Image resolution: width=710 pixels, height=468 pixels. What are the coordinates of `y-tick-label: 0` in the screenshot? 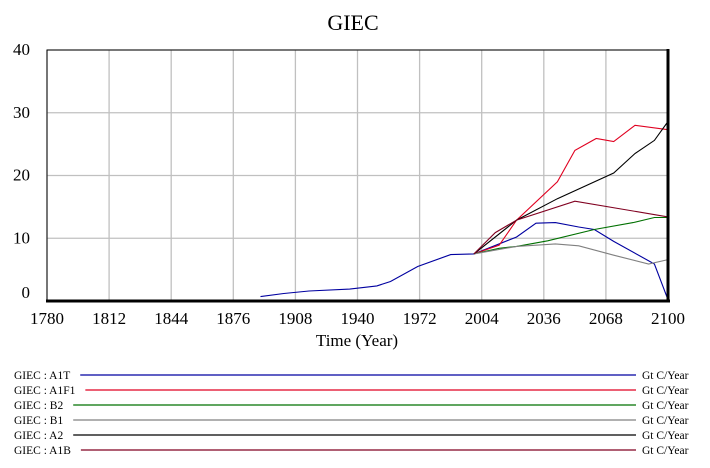 It's located at (26, 292).